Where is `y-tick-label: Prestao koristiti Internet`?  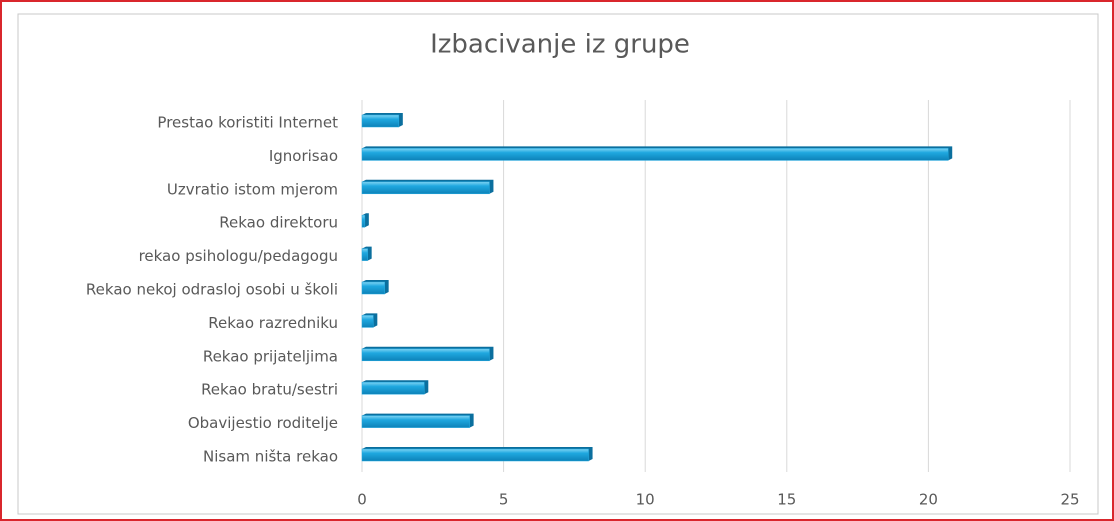 y-tick-label: Prestao koristiti Internet is located at coordinates (247, 123).